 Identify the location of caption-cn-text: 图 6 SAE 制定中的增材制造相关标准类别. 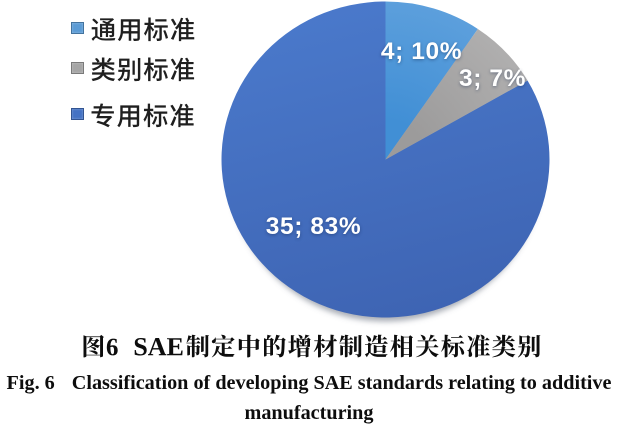
(303, 351).